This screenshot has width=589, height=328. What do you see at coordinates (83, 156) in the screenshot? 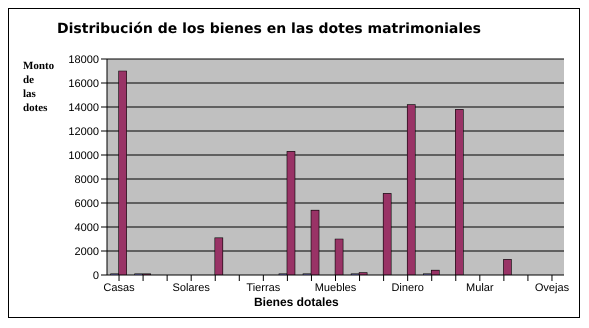
I see `y-tick-label: 10000` at bounding box center [83, 156].